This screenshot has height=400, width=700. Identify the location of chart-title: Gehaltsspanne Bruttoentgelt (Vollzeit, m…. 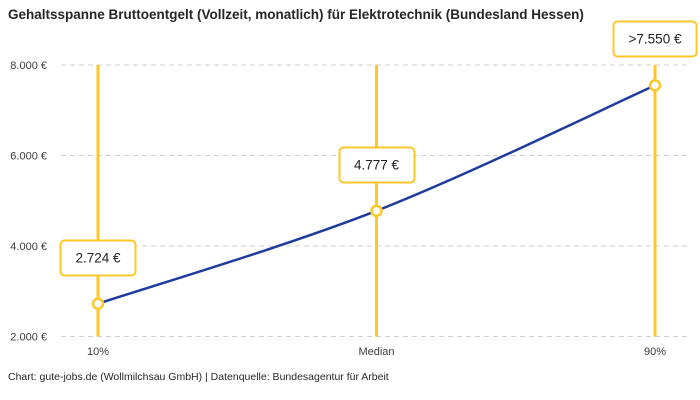
(296, 14).